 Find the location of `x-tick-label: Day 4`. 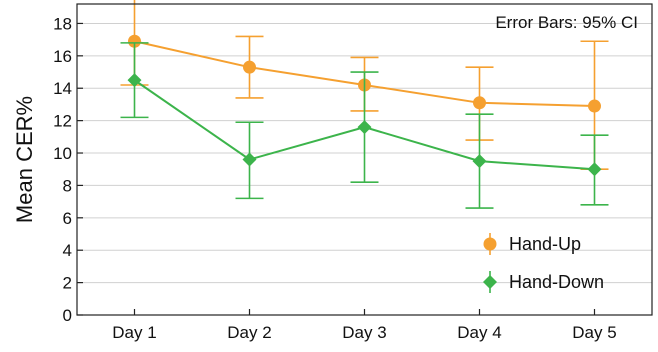

x-tick-label: Day 4 is located at coordinates (479, 332).